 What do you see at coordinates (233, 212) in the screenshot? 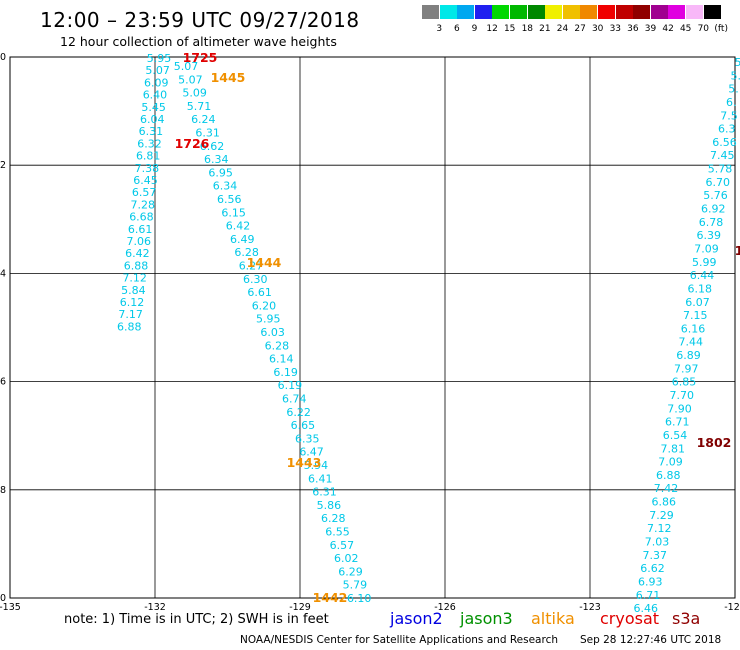
I see `wave-height-value: 6.15` at bounding box center [233, 212].